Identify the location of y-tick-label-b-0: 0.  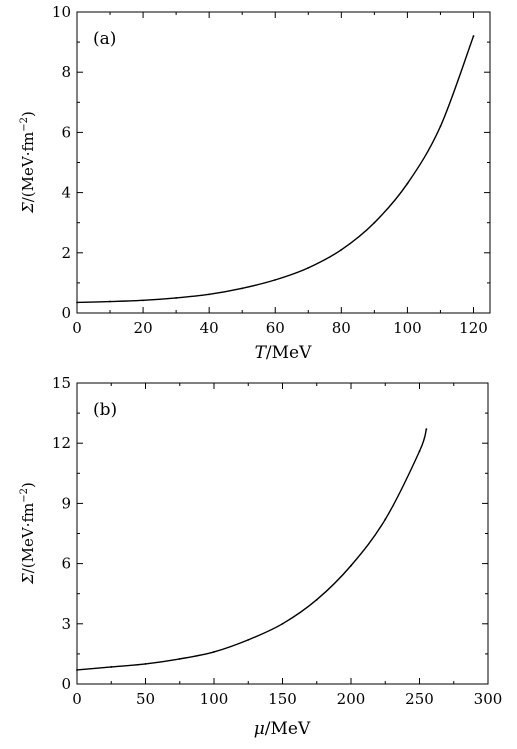
(66, 684).